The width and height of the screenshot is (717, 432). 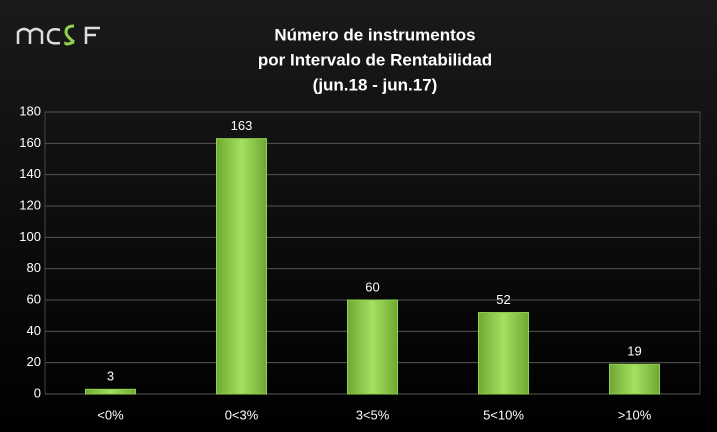 I want to click on y-tick-label: 160, so click(x=30, y=142).